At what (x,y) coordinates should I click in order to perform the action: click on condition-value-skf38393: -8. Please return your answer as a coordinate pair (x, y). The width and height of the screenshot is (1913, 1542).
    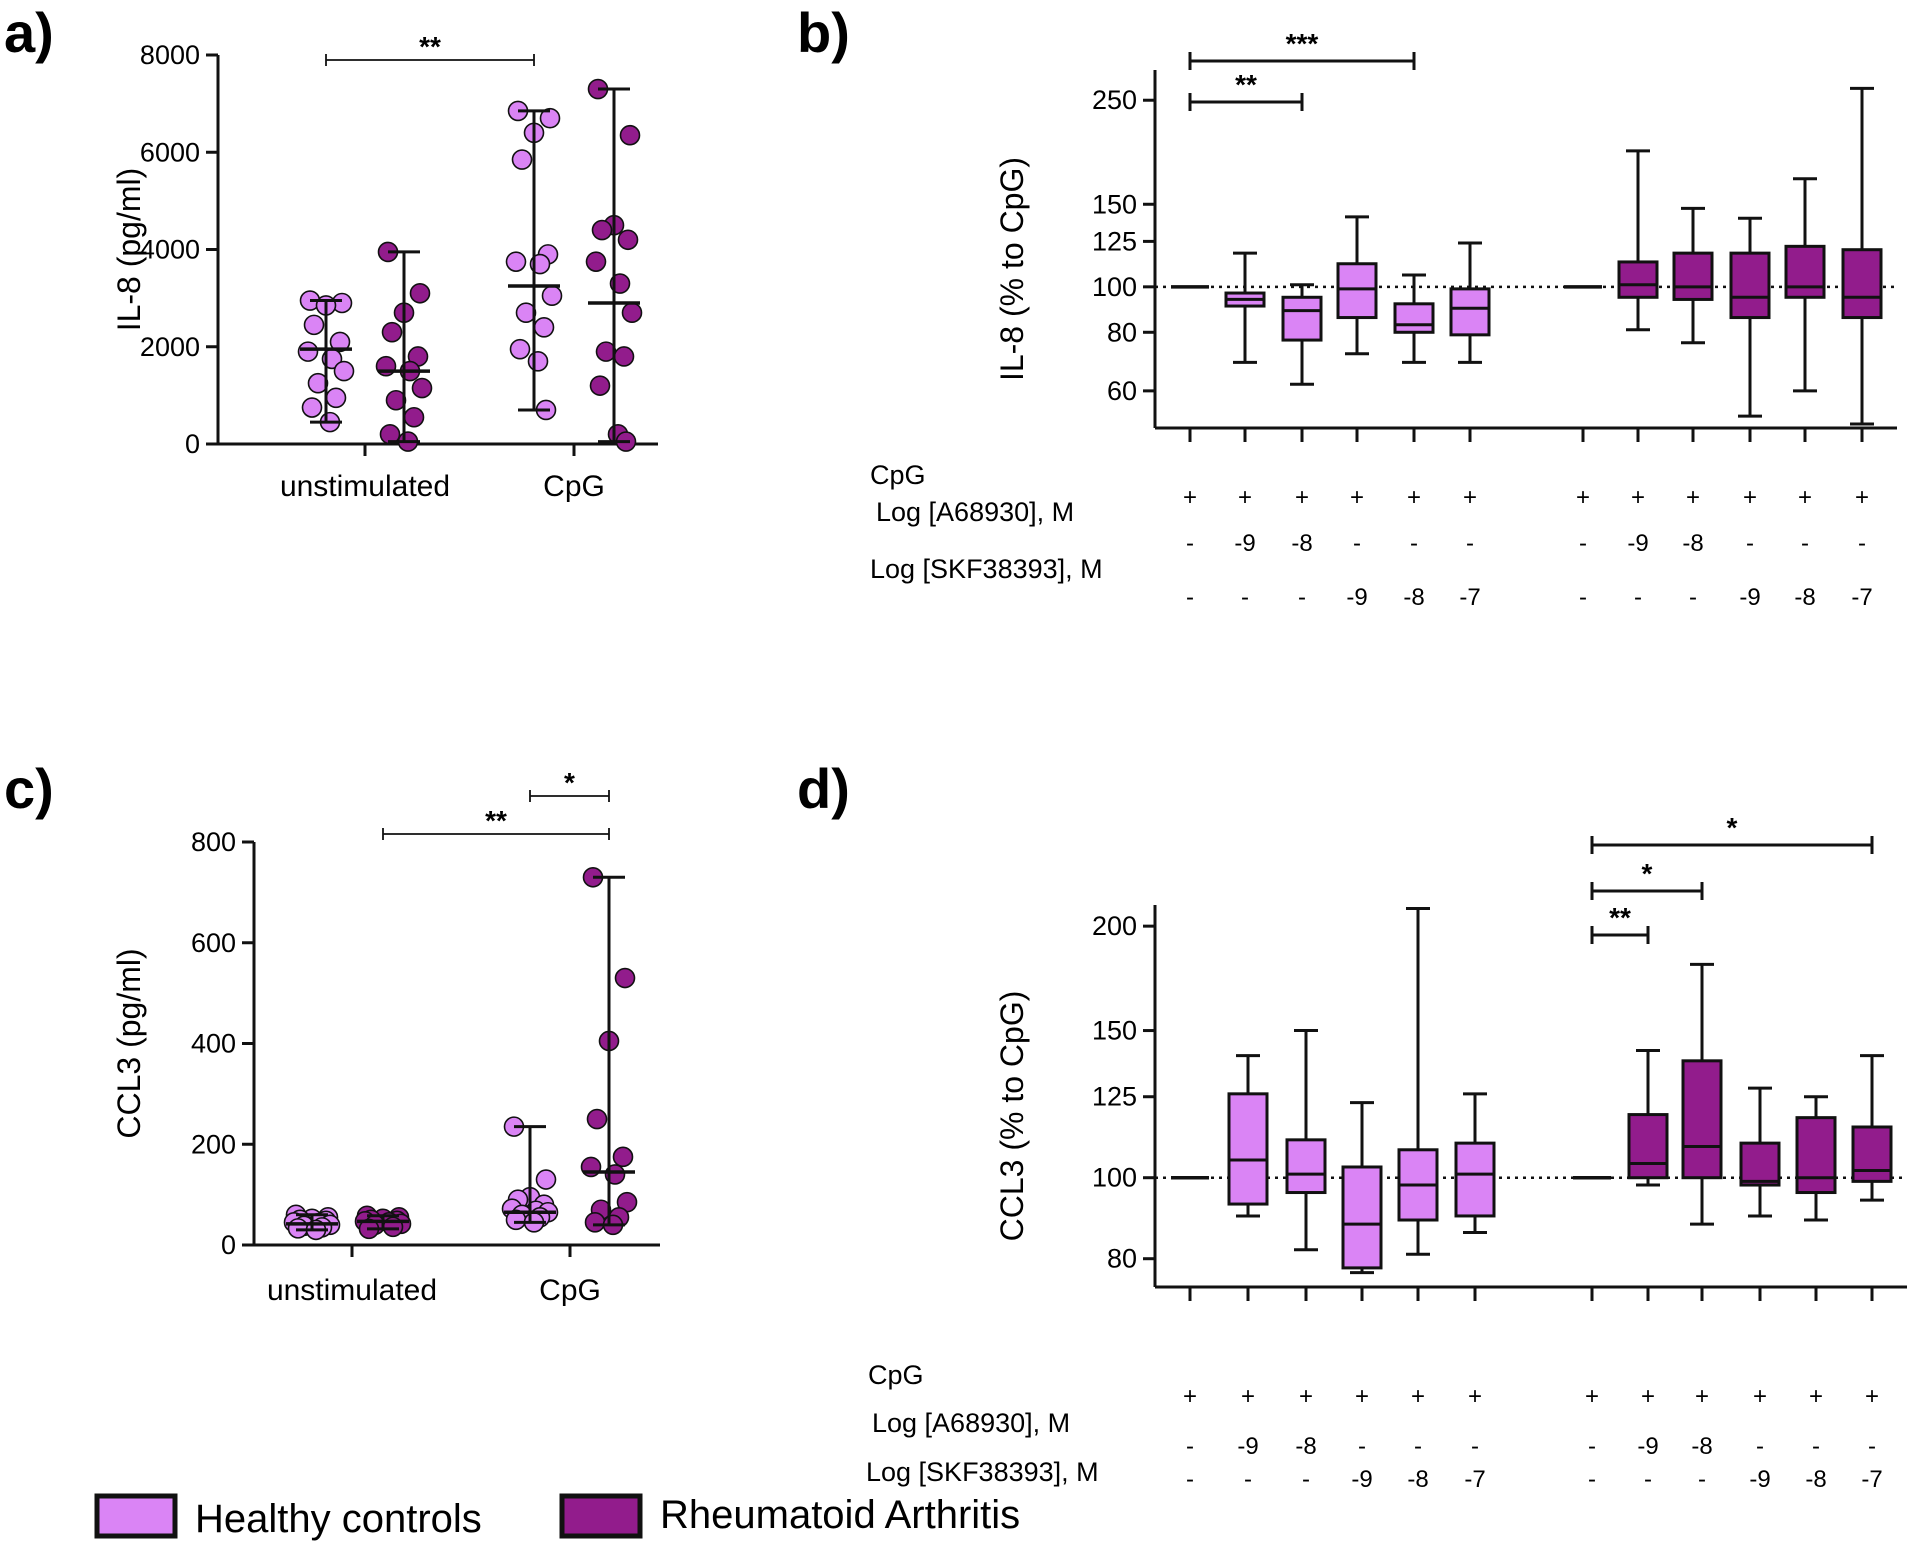
    Looking at the image, I should click on (1417, 1479).